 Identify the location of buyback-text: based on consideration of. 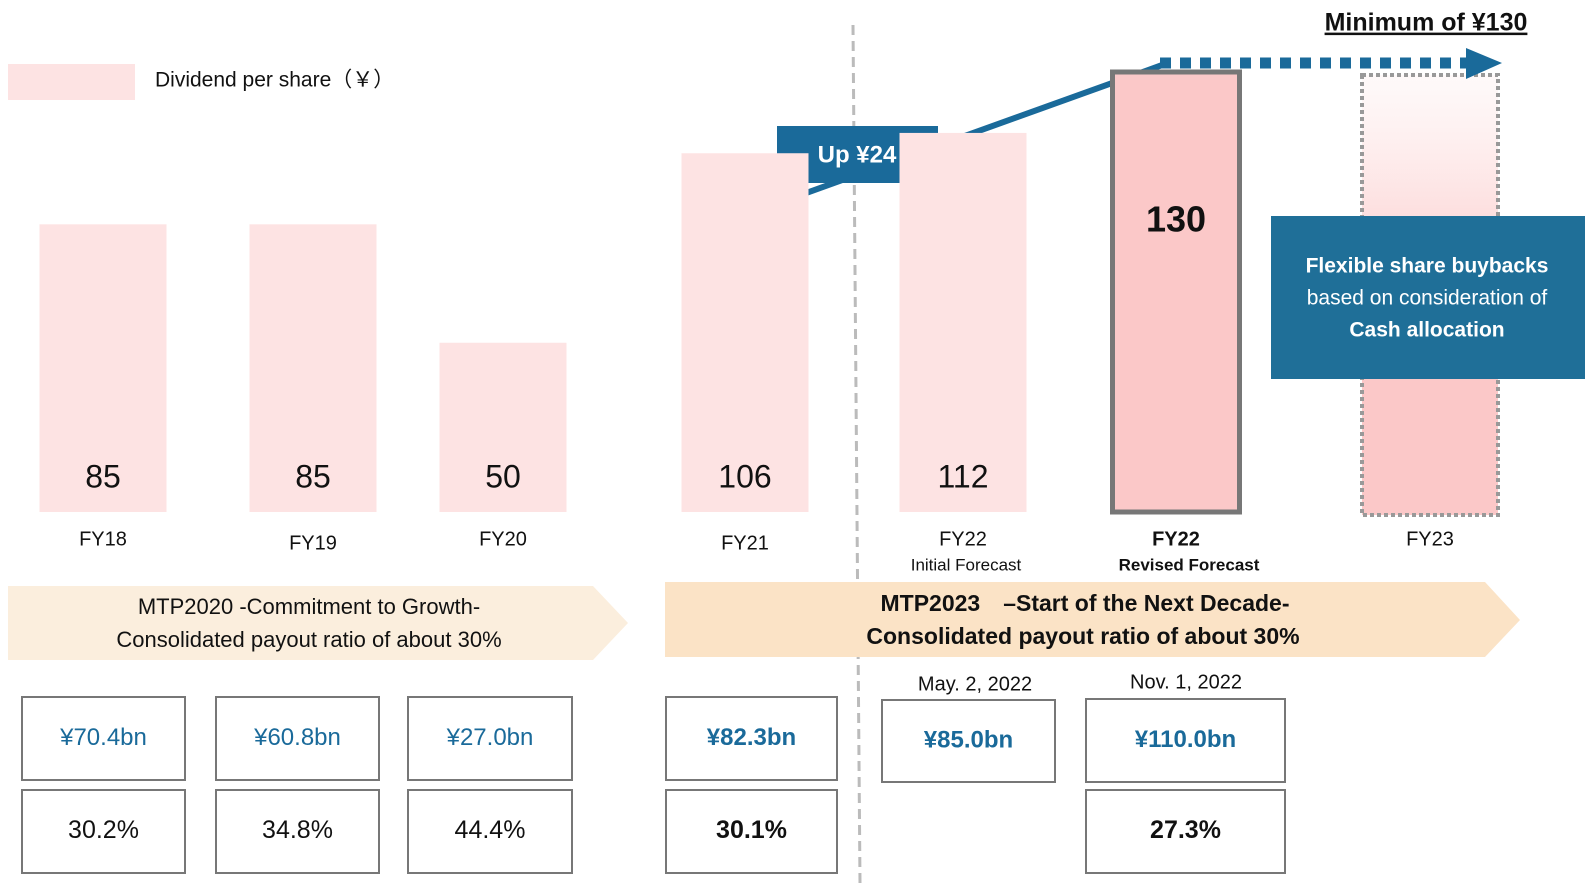
(1427, 298).